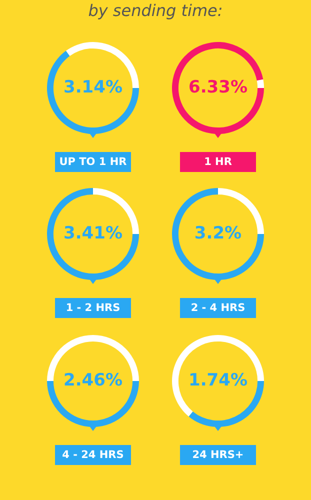 Image resolution: width=311 pixels, height=500 pixels. Describe the element at coordinates (93, 380) in the screenshot. I see `text: 2.46%` at that location.